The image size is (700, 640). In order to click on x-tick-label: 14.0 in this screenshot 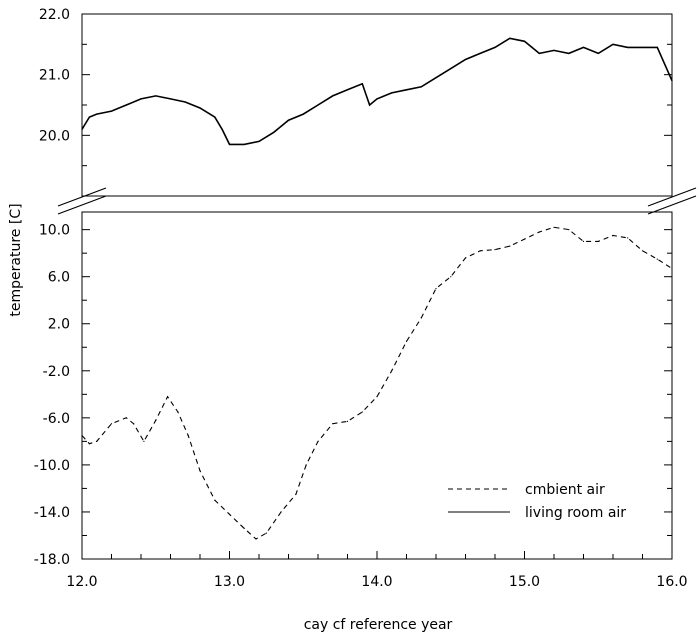, I will do `click(376, 582)`.